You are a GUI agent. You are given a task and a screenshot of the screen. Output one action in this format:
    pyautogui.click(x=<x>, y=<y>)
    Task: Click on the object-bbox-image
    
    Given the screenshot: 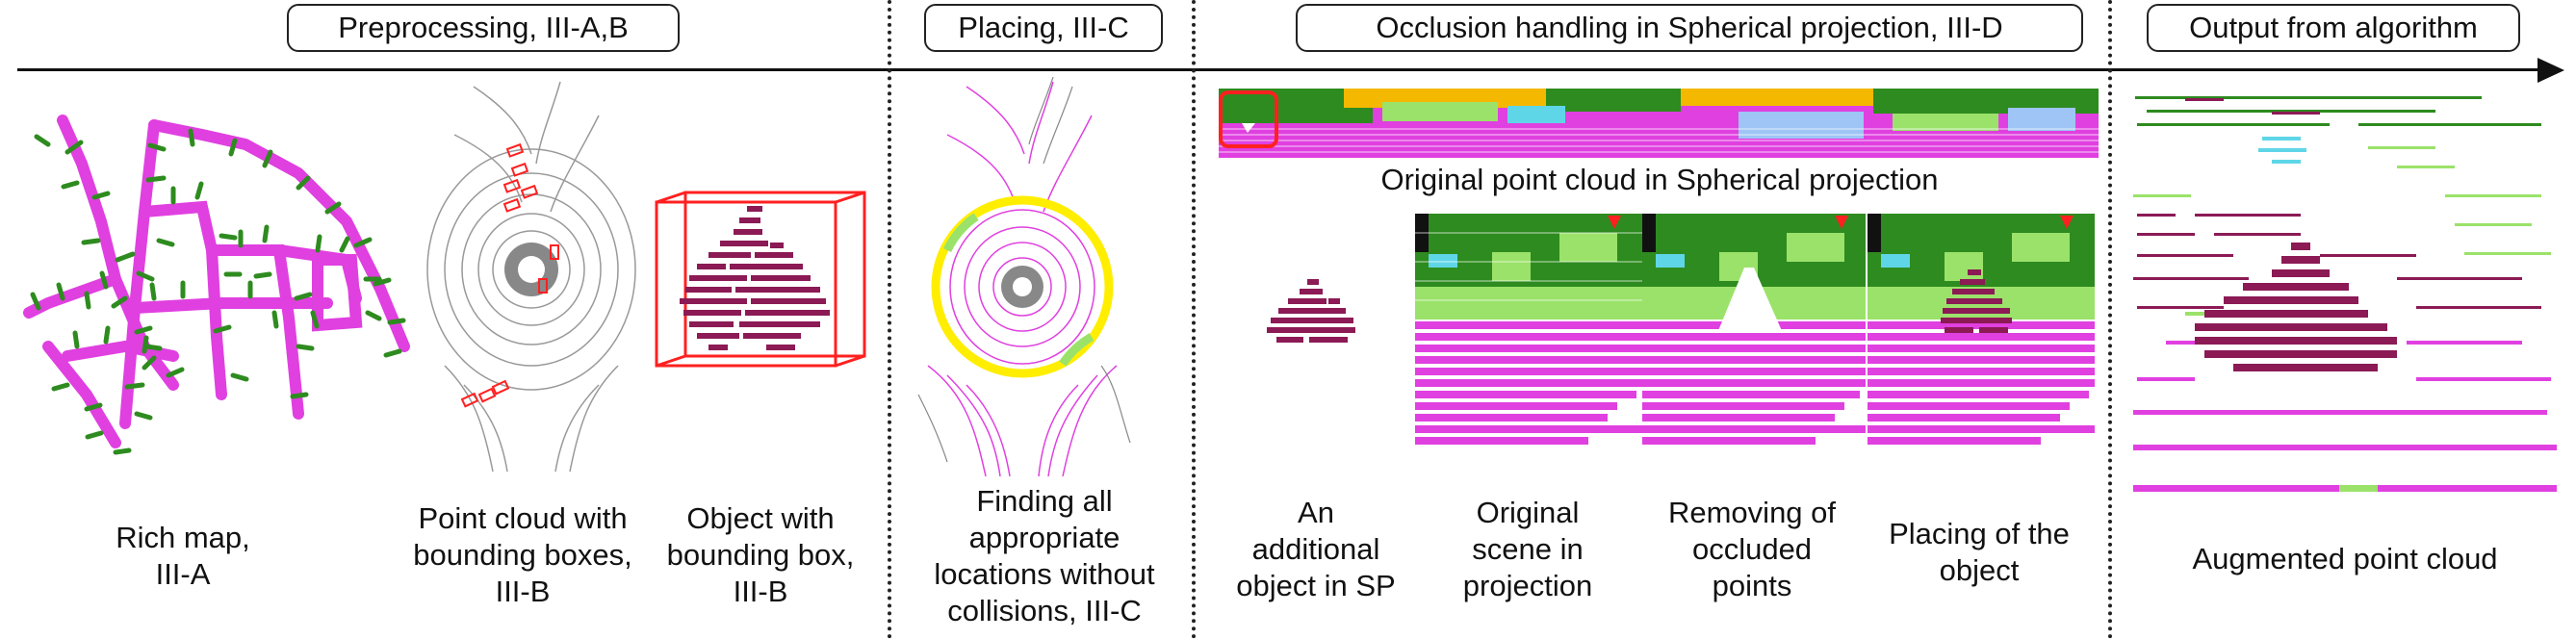 What is the action you would take?
    pyautogui.click(x=760, y=279)
    